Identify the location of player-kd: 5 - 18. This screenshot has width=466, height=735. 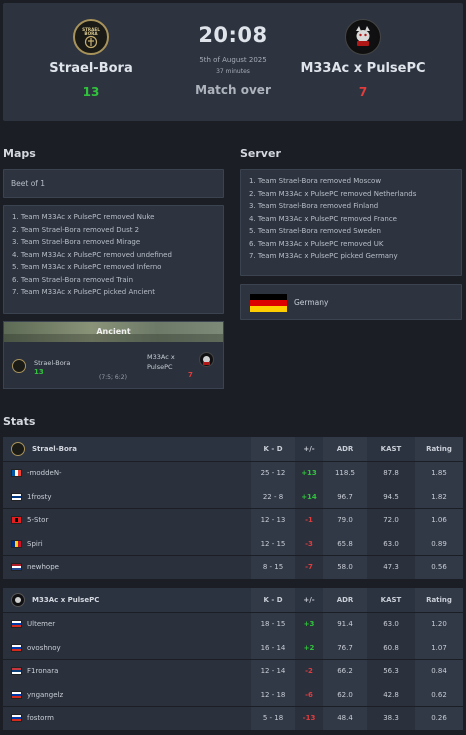
(273, 718).